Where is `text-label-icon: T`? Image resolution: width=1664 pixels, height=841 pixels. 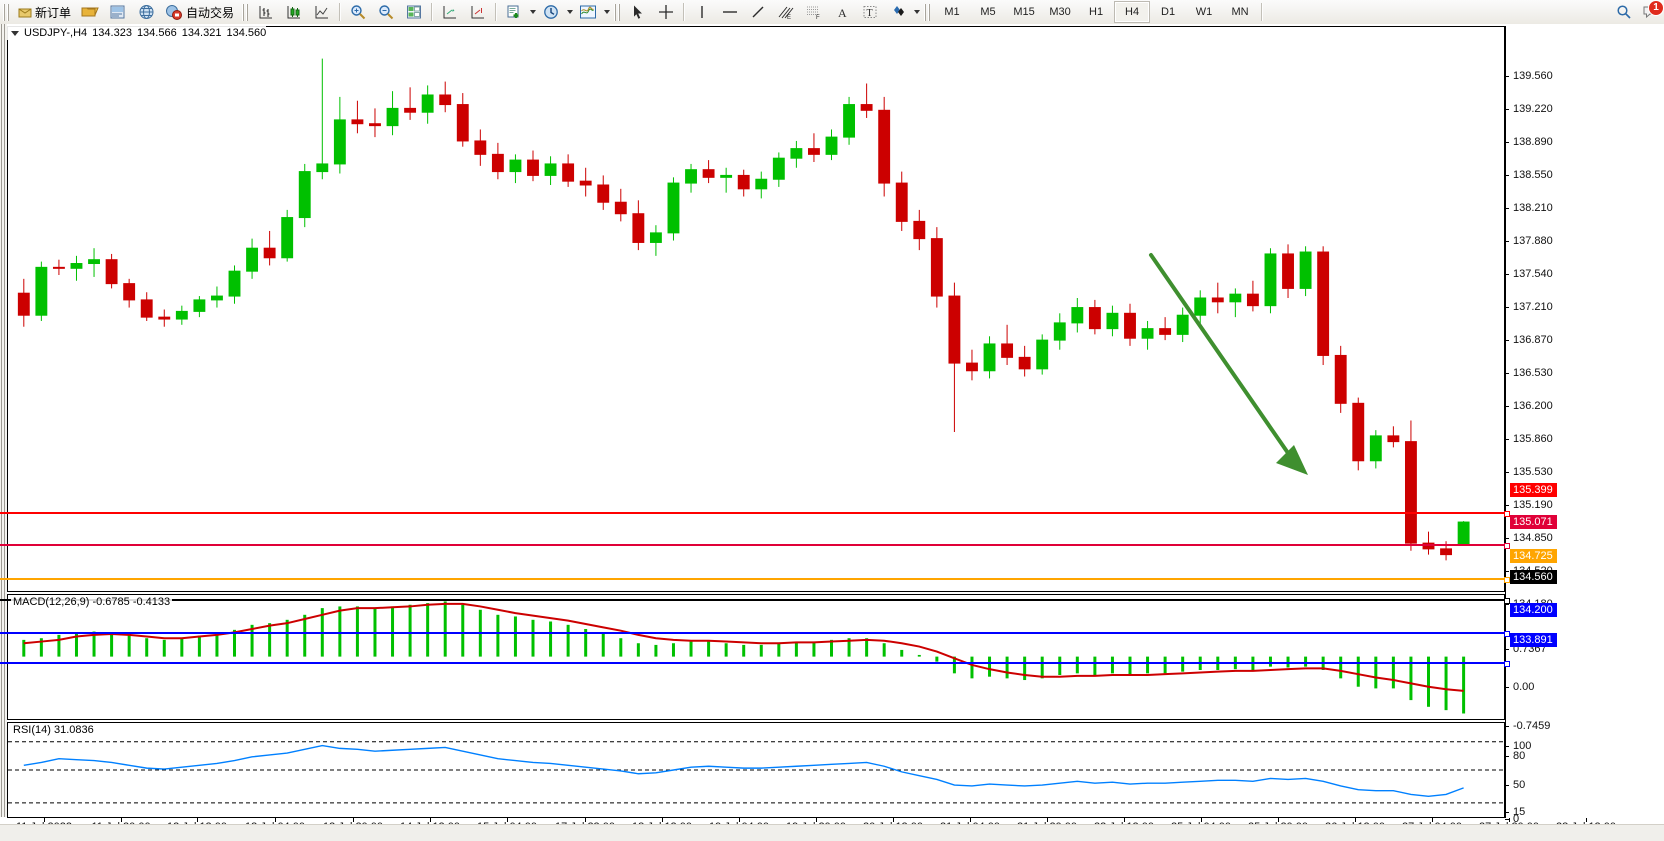
text-label-icon: T is located at coordinates (870, 12).